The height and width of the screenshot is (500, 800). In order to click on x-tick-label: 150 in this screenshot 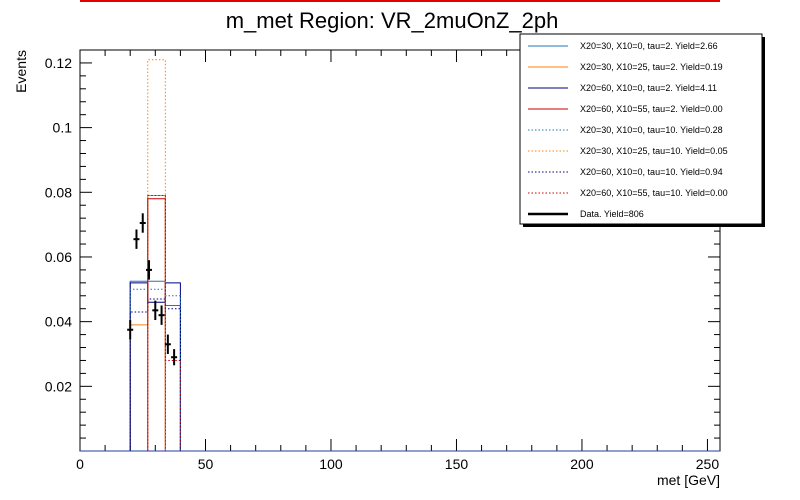, I will do `click(457, 464)`.